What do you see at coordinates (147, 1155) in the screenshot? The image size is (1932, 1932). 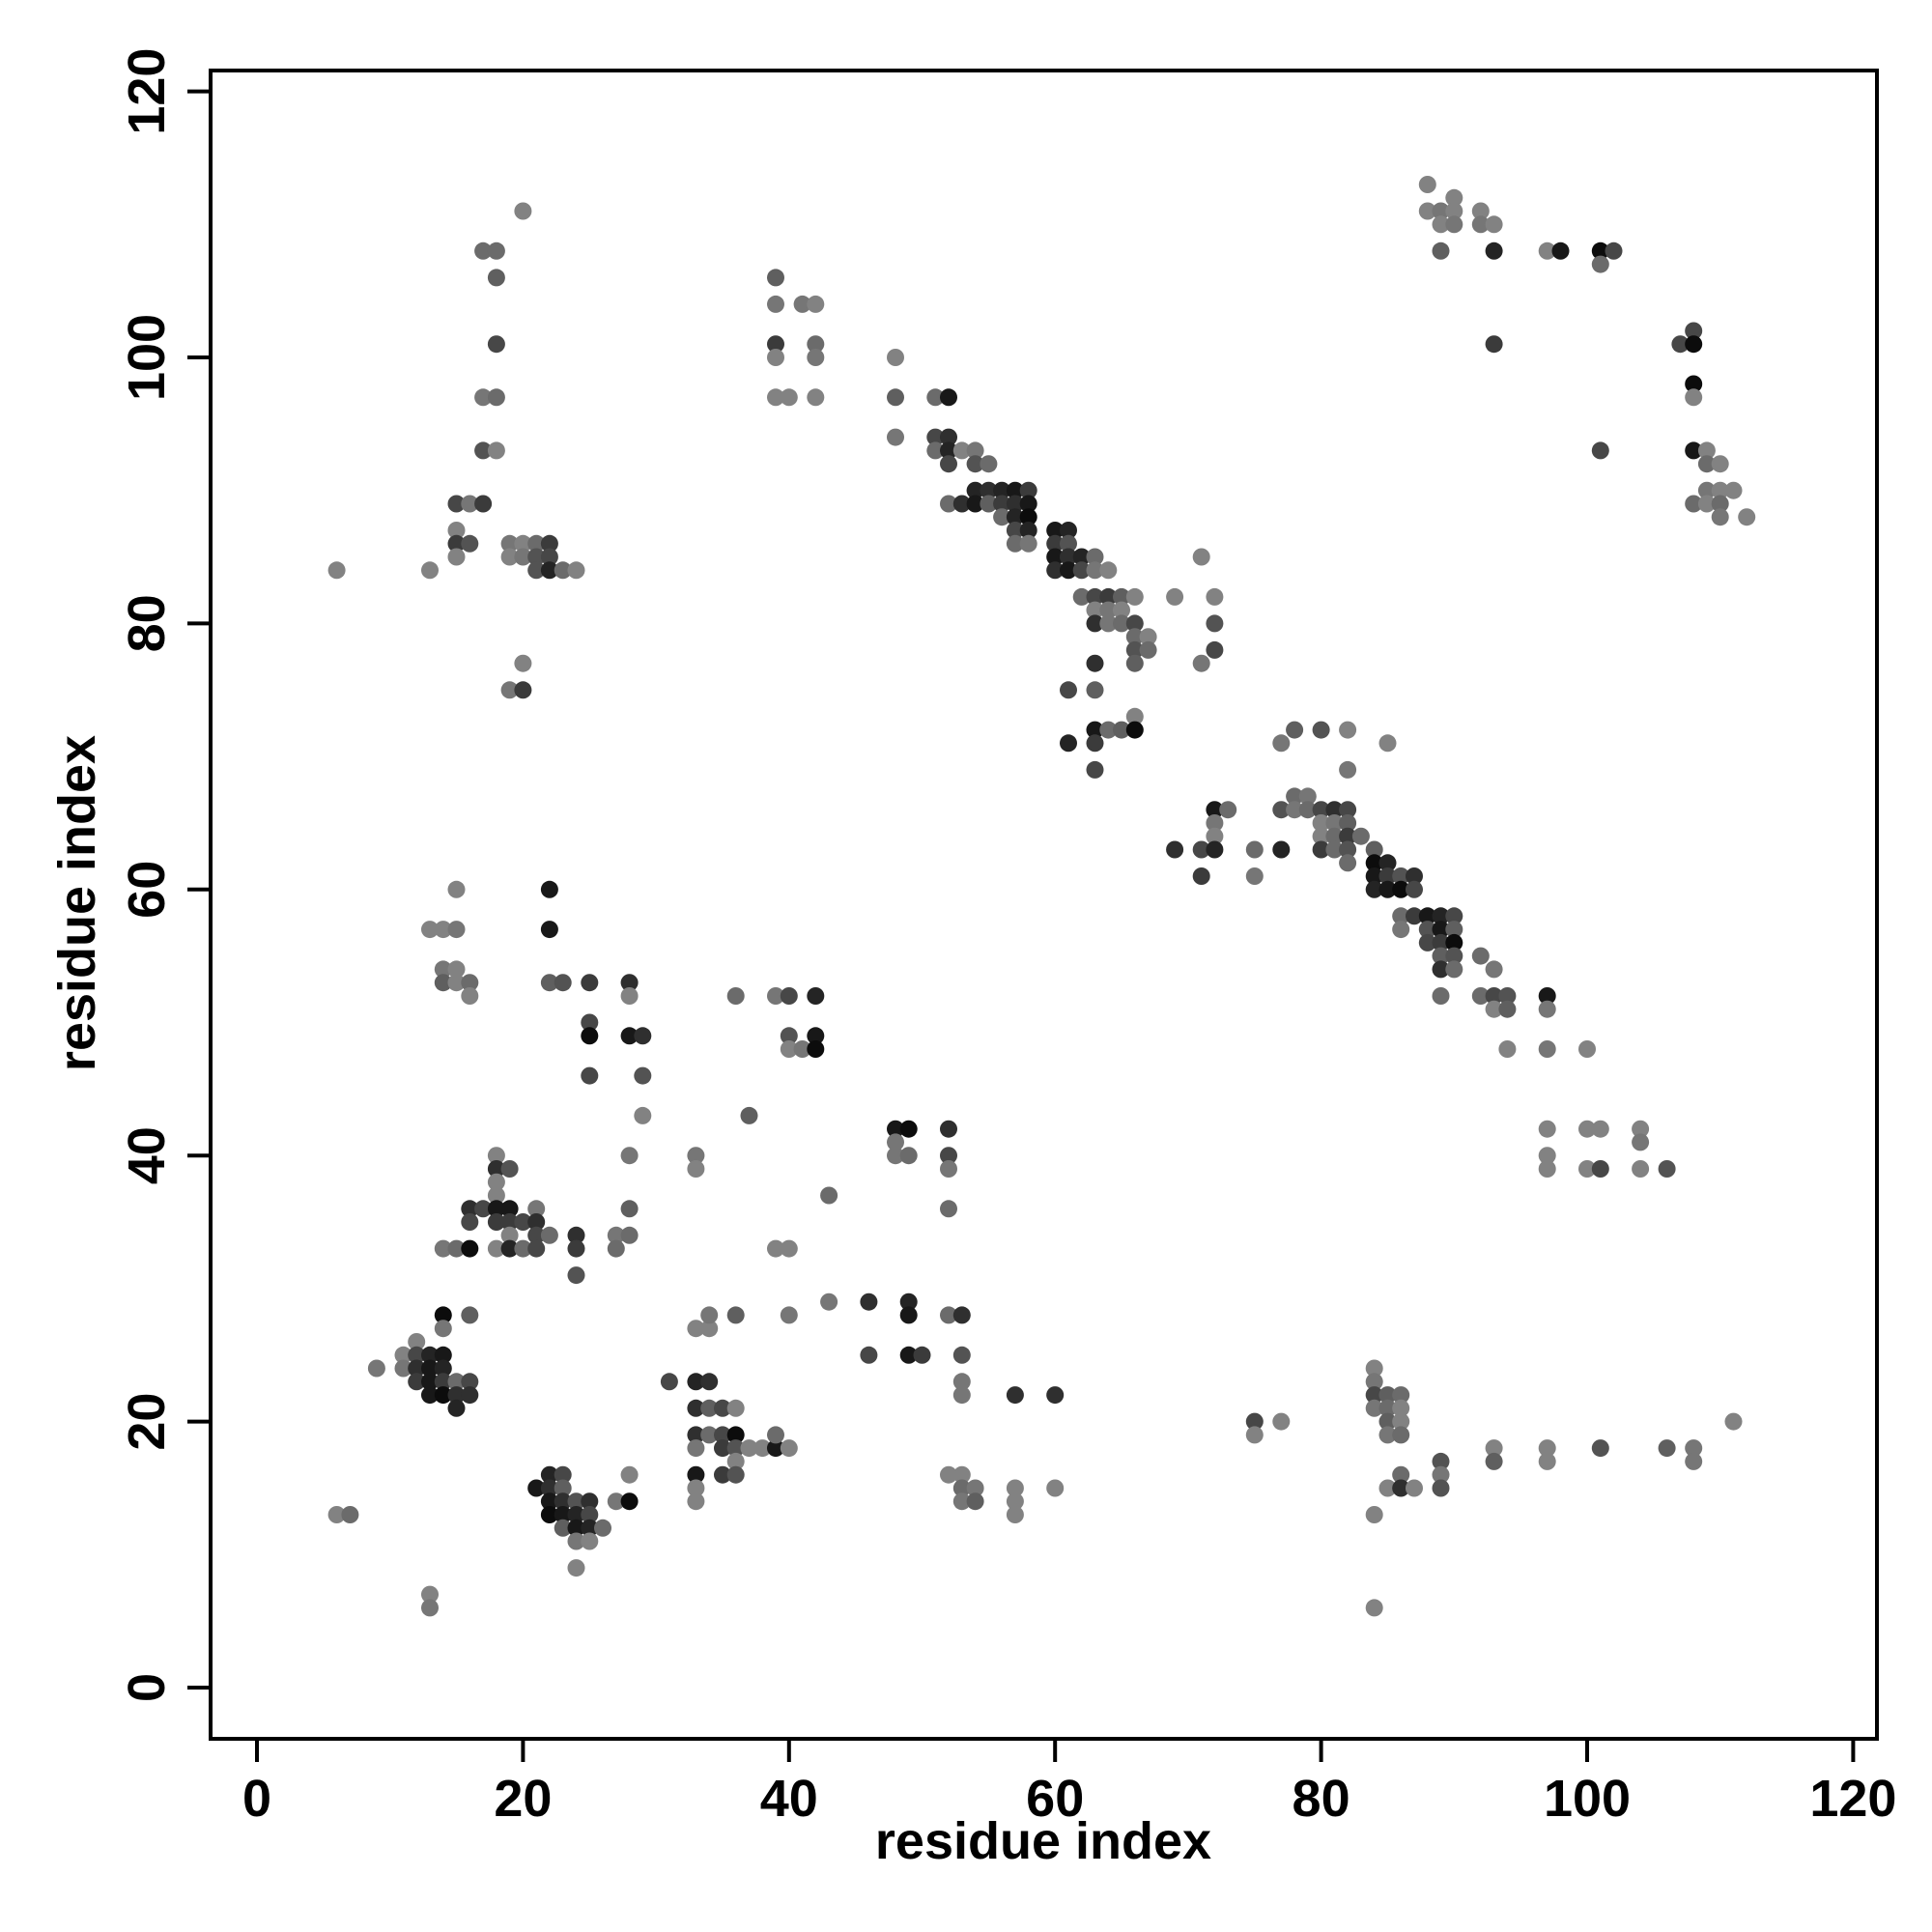 I see `y-tick-label: 40` at bounding box center [147, 1155].